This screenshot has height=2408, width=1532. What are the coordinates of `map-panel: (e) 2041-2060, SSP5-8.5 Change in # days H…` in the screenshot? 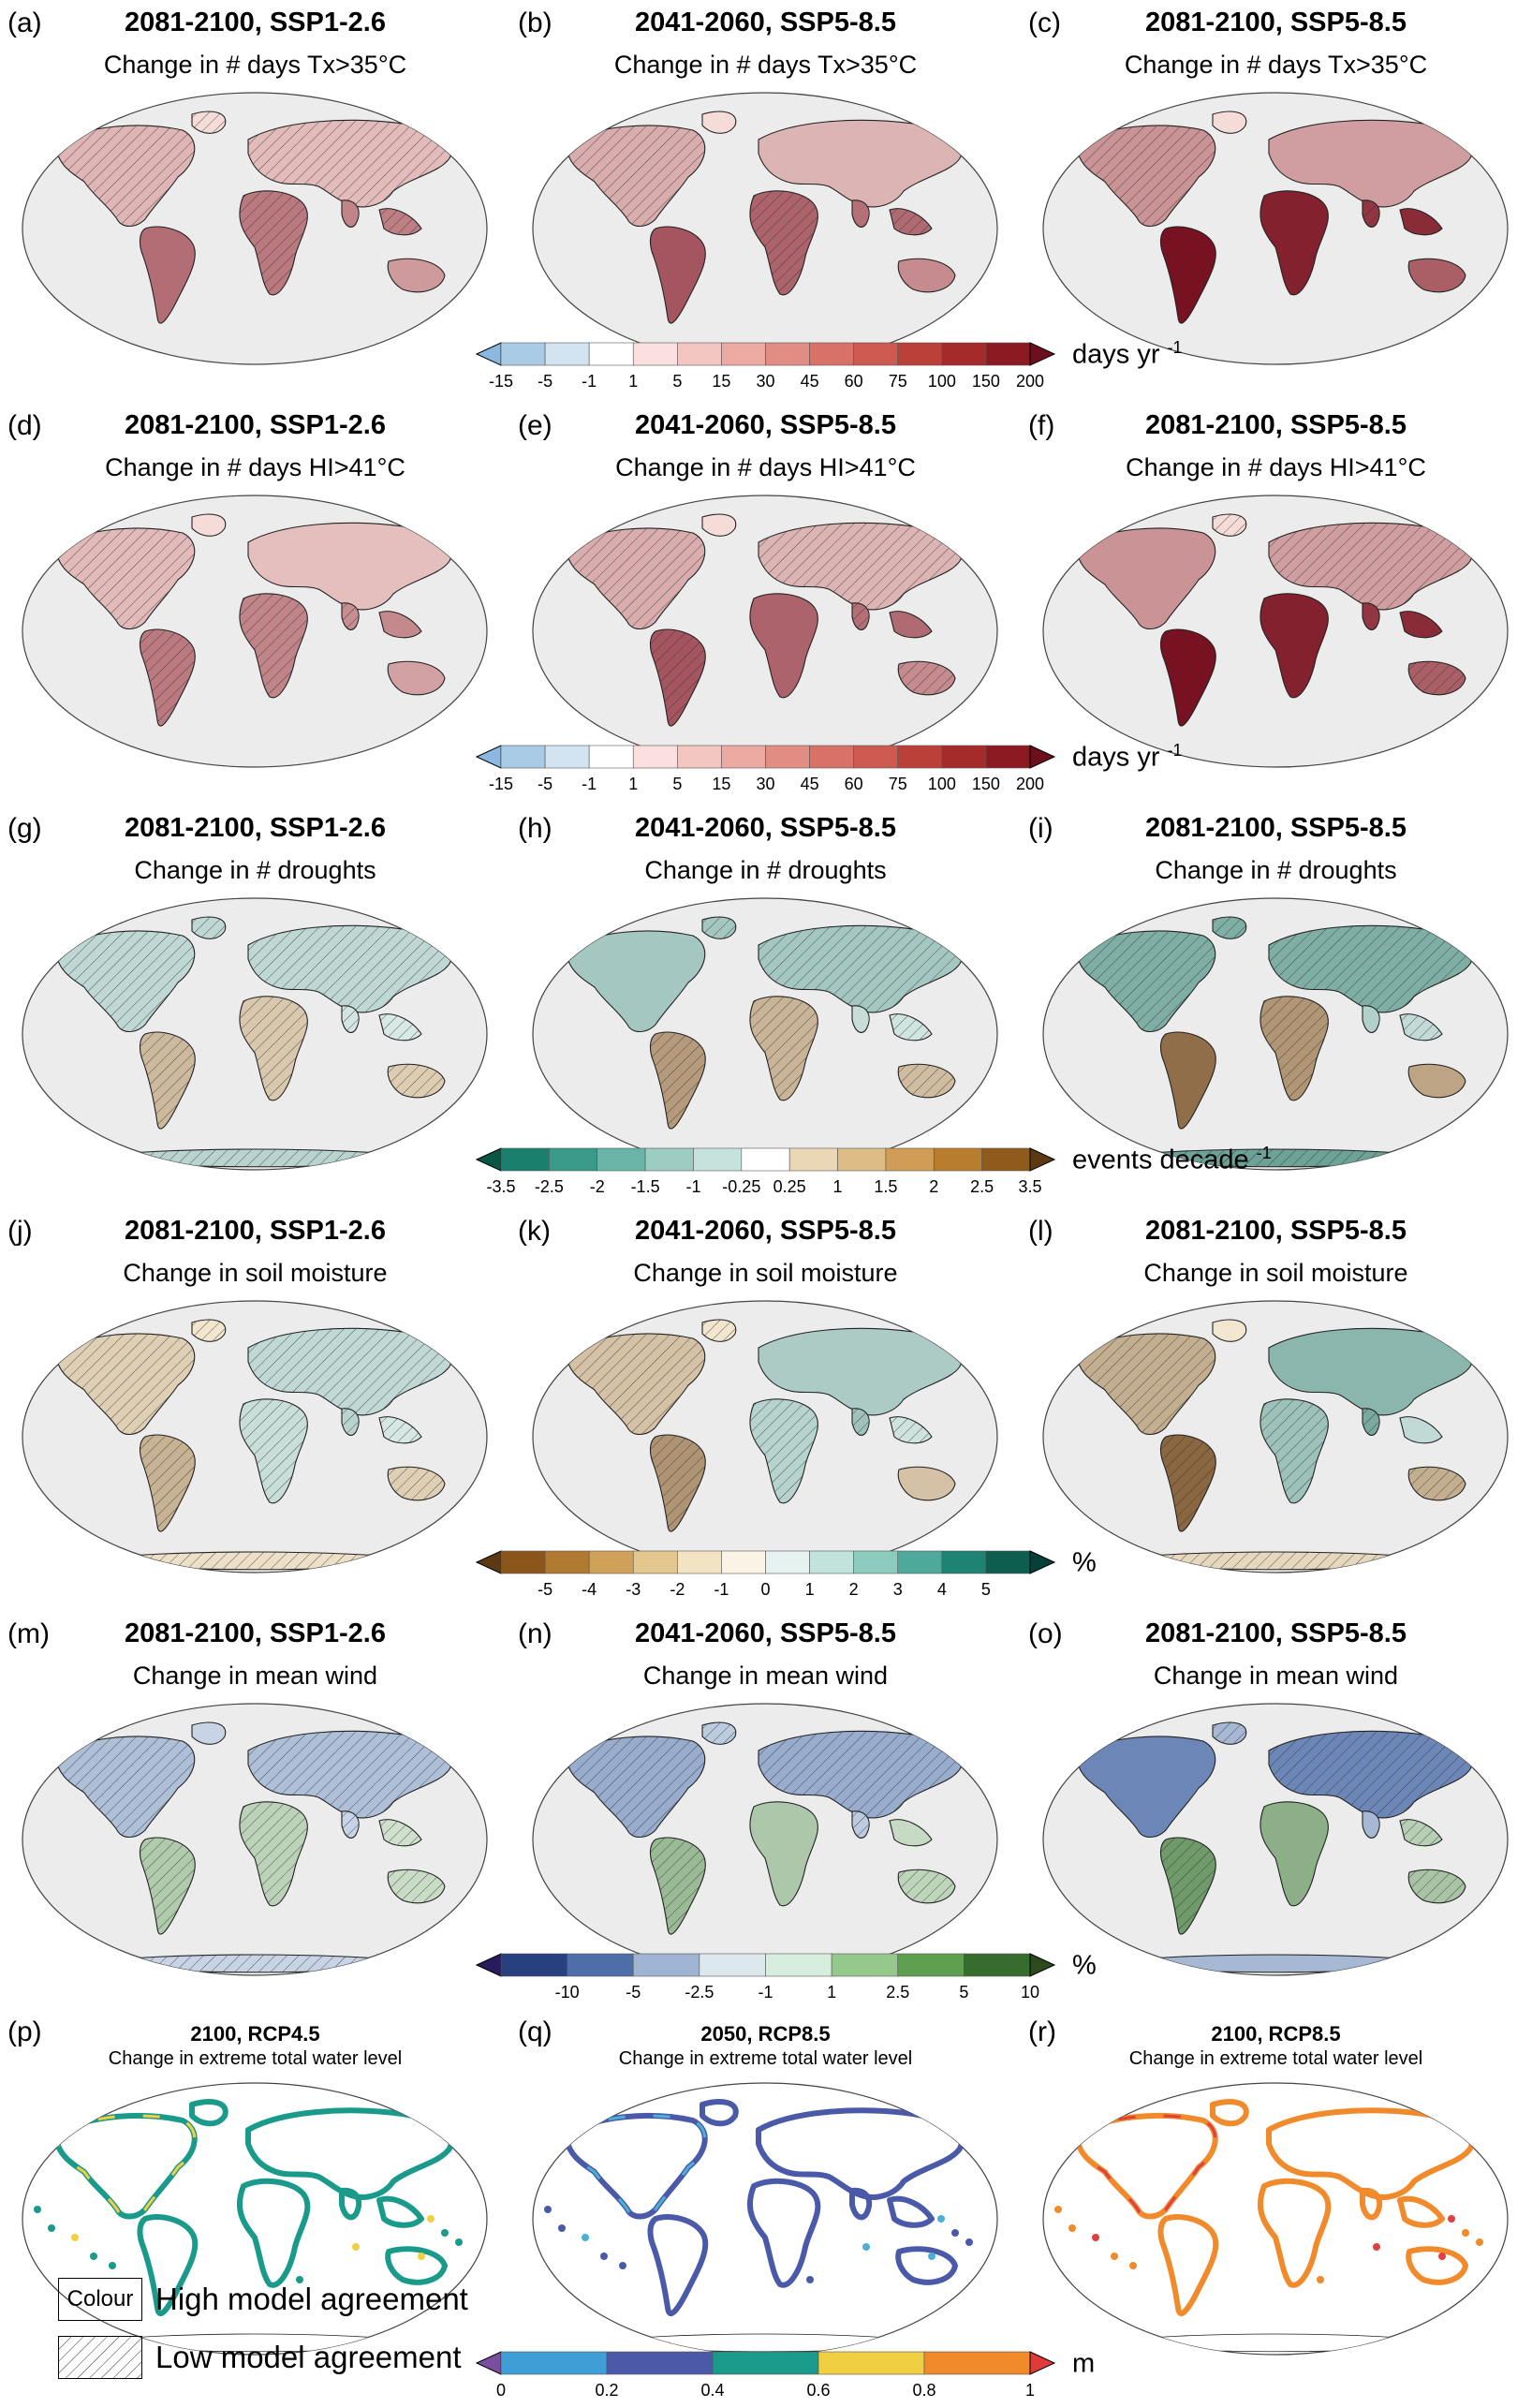 It's located at (765, 599).